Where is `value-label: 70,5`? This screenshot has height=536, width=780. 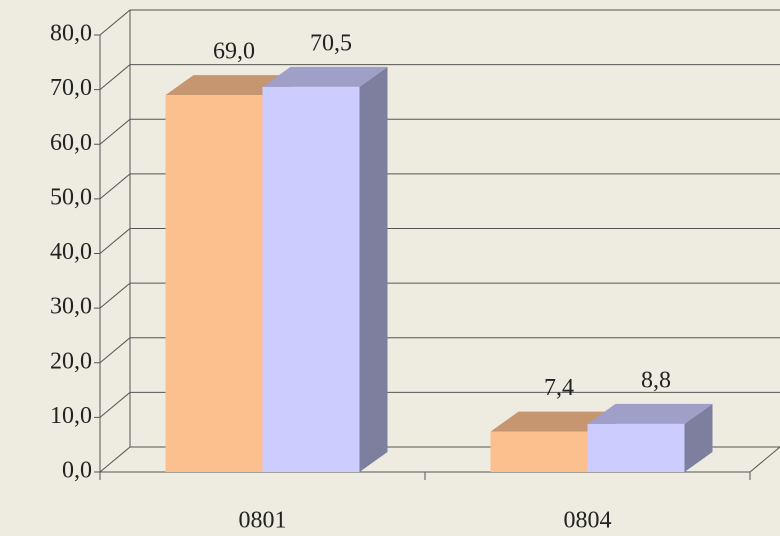
value-label: 70,5 is located at coordinates (331, 43).